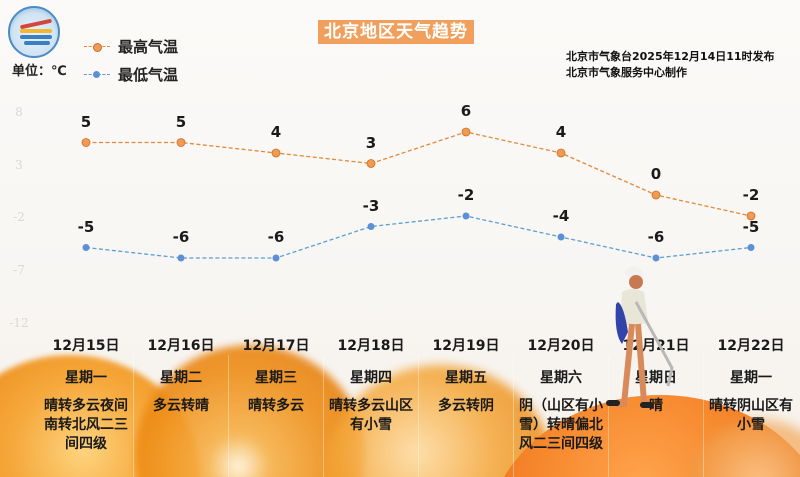  I want to click on day-desc: 晴转阴山区有小雪, so click(751, 415).